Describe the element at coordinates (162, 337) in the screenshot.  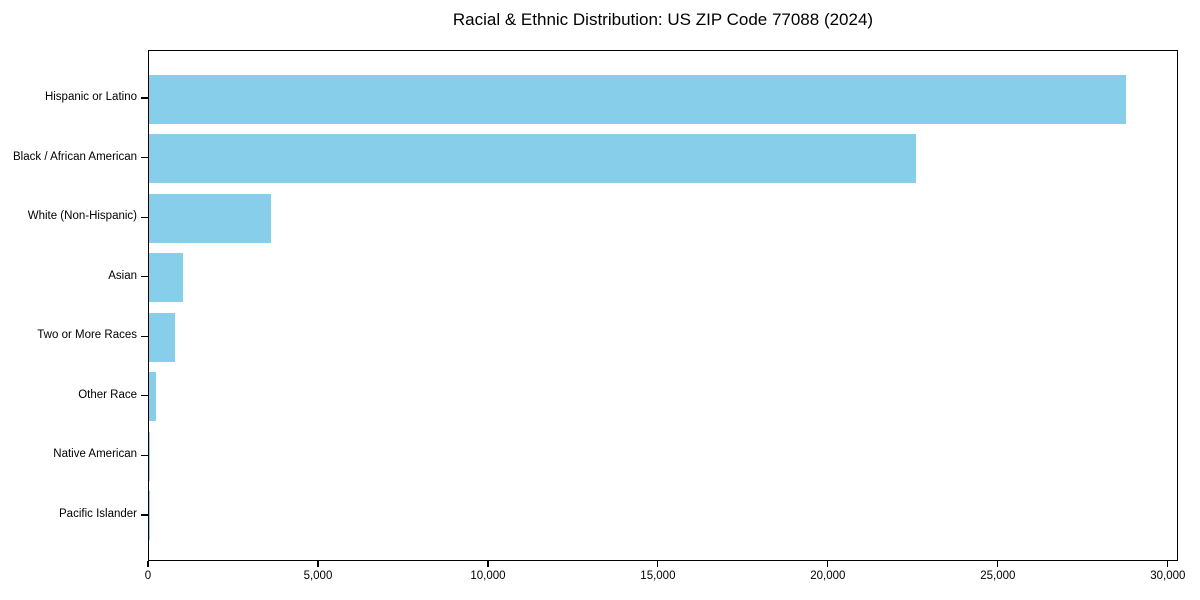
I see `bar-two-or-more-races` at that location.